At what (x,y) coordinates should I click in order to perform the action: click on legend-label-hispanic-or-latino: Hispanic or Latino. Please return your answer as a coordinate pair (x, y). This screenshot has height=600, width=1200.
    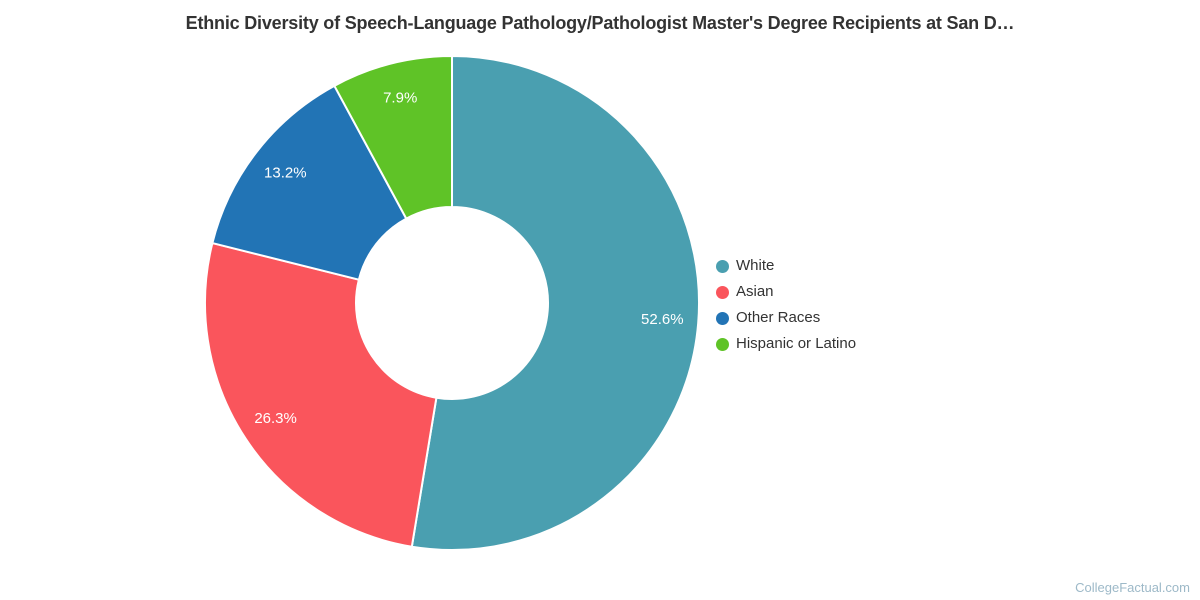
    Looking at the image, I should click on (796, 343).